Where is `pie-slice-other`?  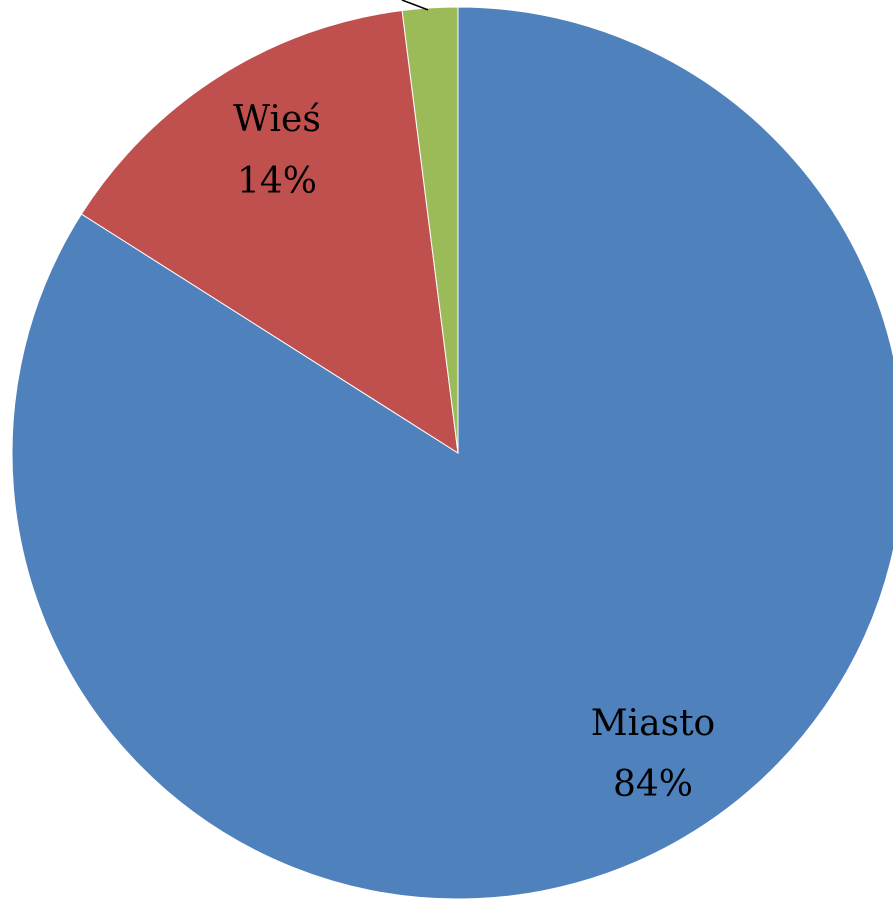 pie-slice-other is located at coordinates (430, 230).